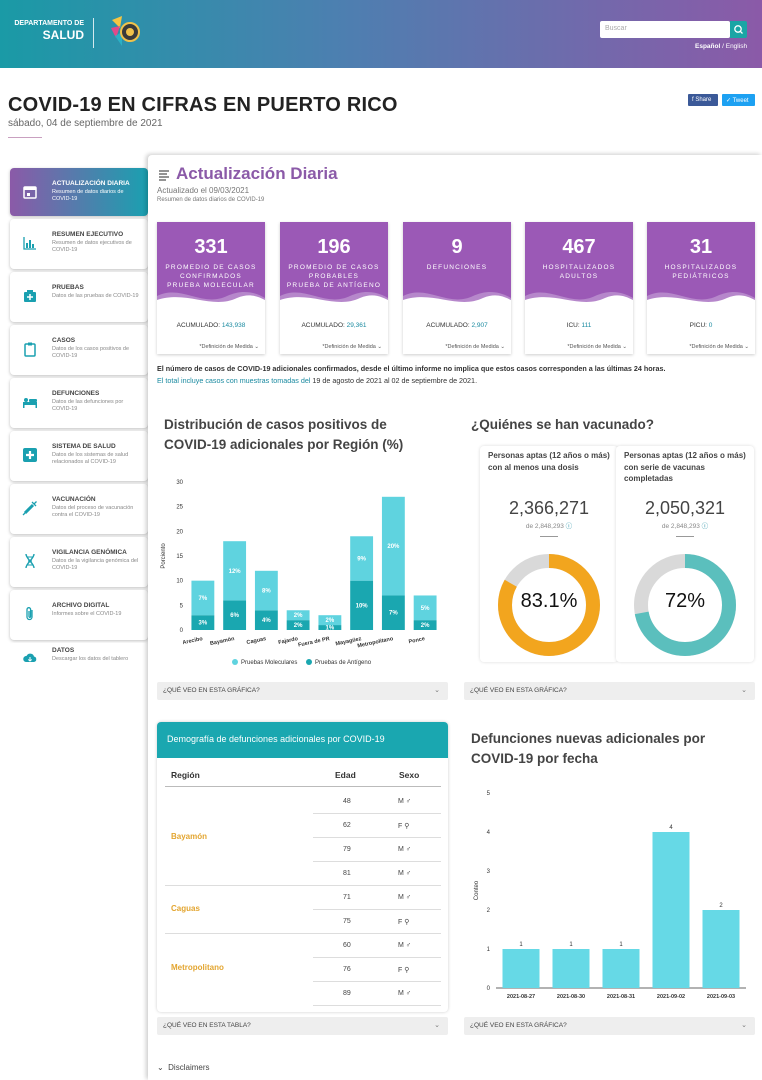  I want to click on region-label: Bayamón, so click(189, 836).